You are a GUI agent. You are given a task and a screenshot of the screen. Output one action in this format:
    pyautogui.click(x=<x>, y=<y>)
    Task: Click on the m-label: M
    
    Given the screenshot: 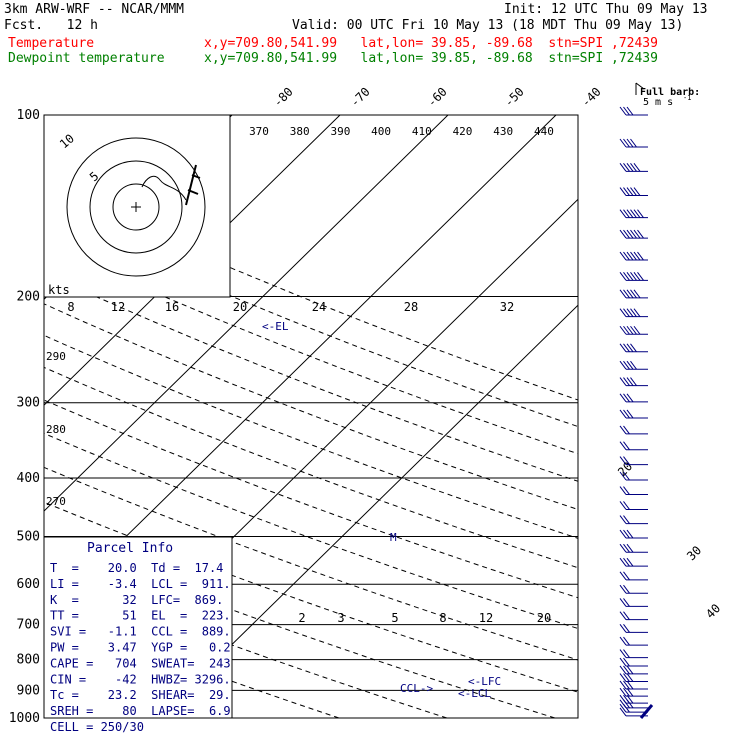 What is the action you would take?
    pyautogui.click(x=393, y=537)
    